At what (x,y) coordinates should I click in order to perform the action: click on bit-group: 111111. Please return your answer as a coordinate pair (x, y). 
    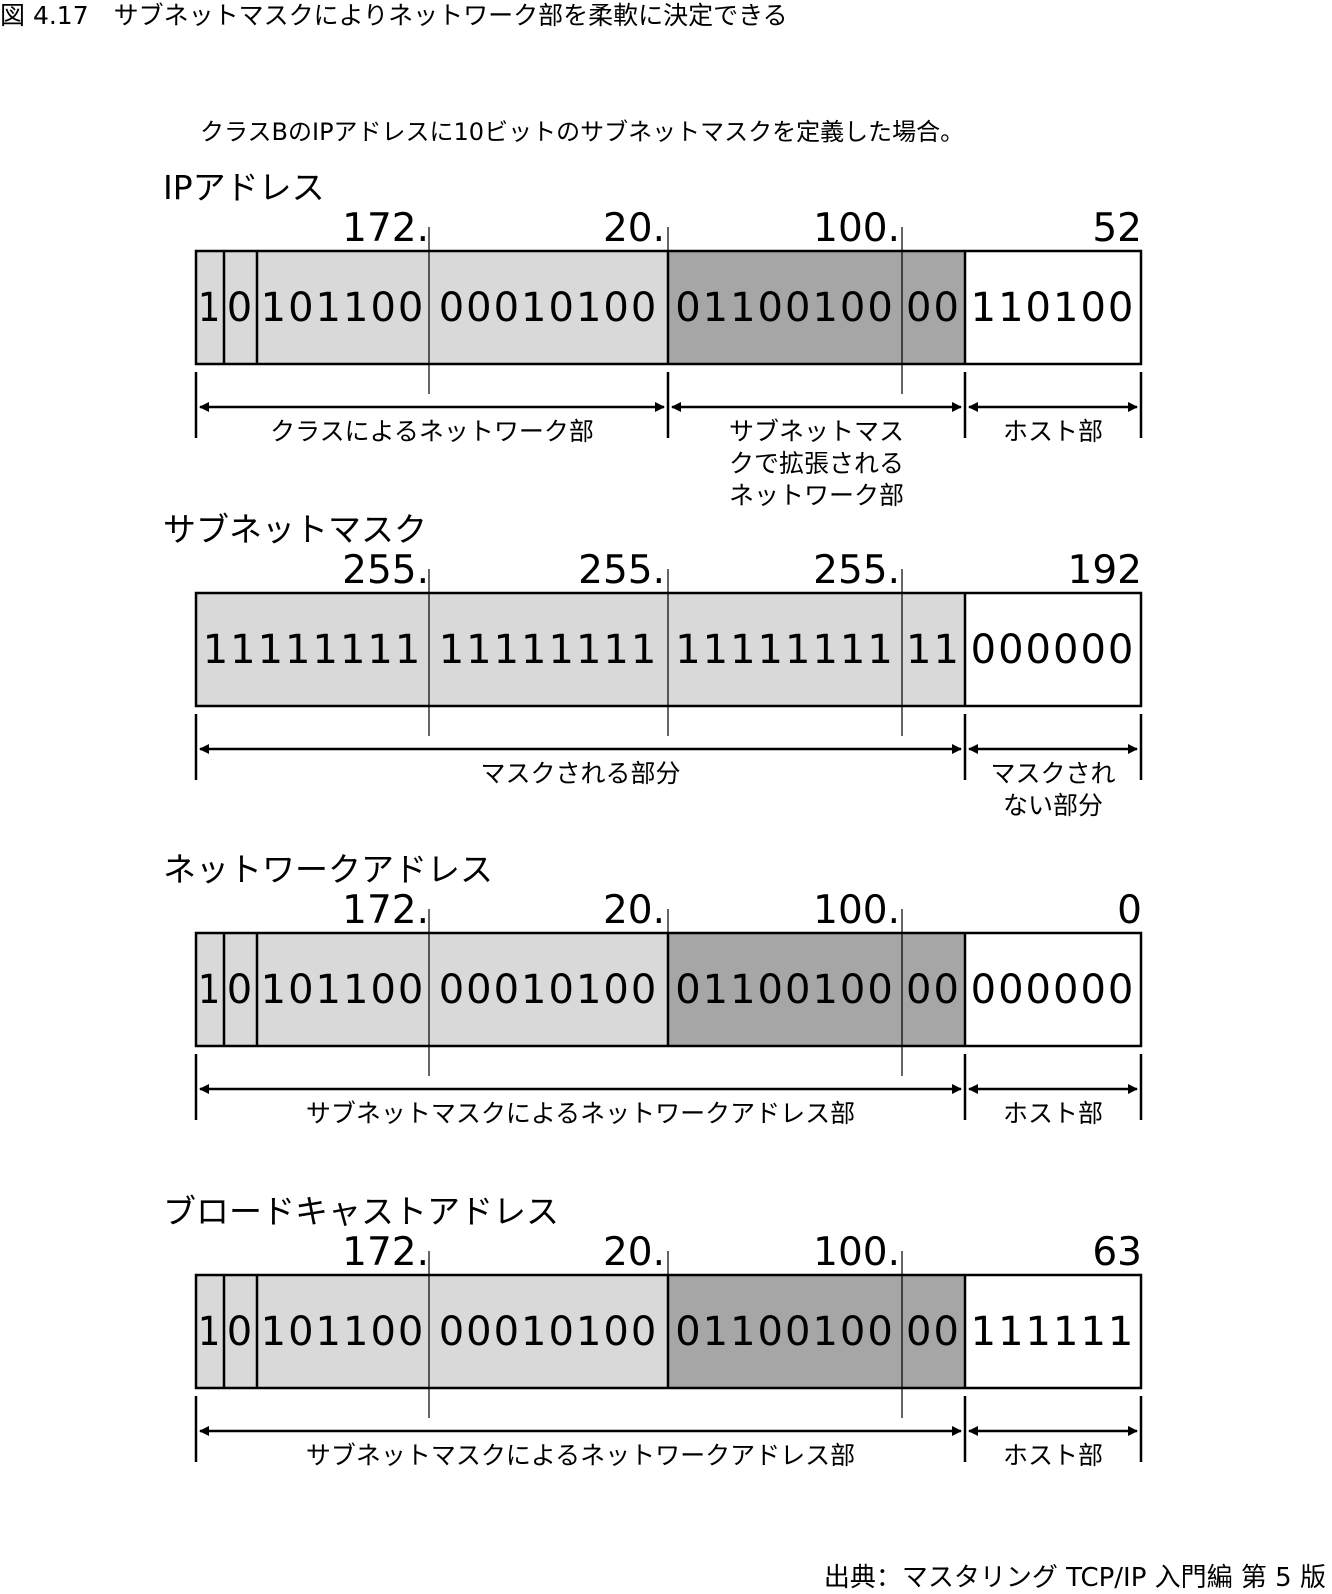
    Looking at the image, I should click on (1053, 1332).